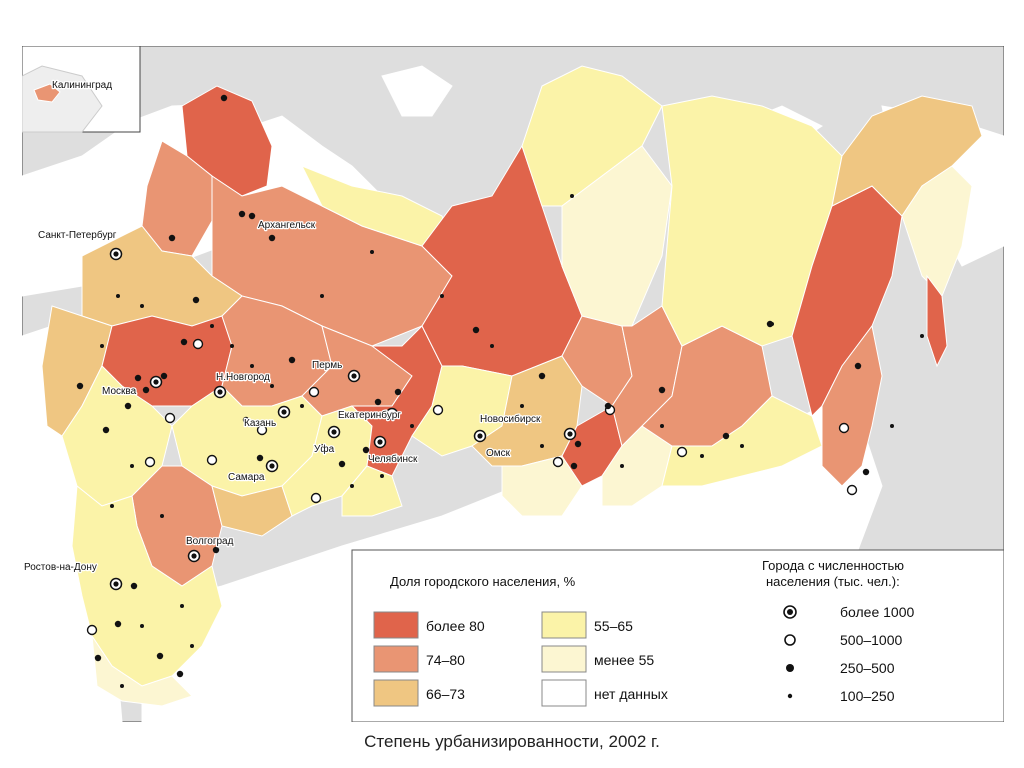 This screenshot has width=1024, height=768. I want to click on city-marker-ufa, so click(334, 432).